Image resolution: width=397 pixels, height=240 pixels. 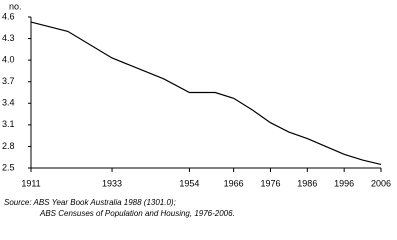 What do you see at coordinates (8, 103) in the screenshot?
I see `y-tick-label: 3.4` at bounding box center [8, 103].